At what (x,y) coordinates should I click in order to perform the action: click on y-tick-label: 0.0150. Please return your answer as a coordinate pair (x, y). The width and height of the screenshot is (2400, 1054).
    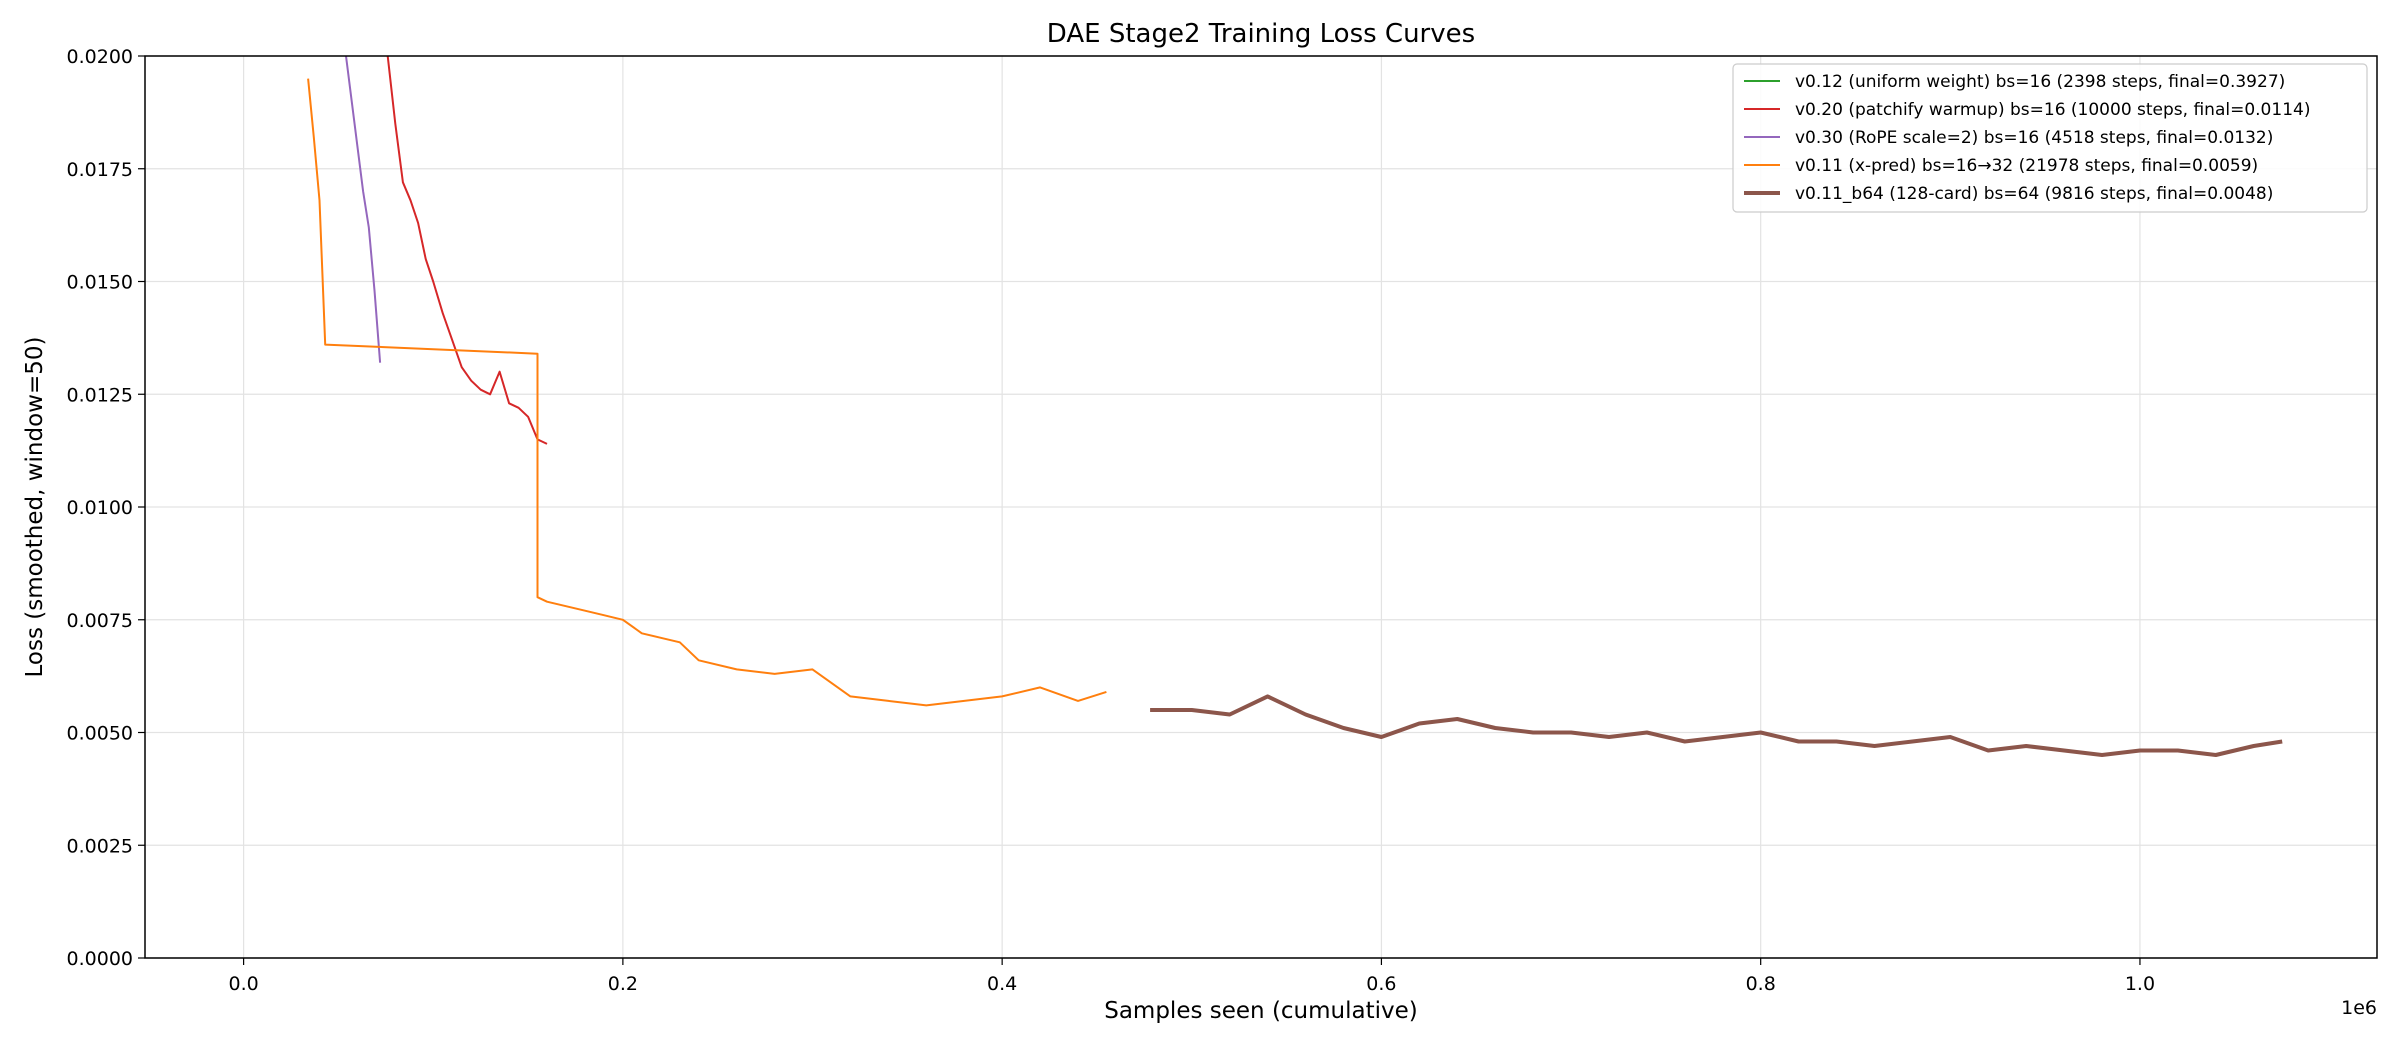
    Looking at the image, I should click on (100, 283).